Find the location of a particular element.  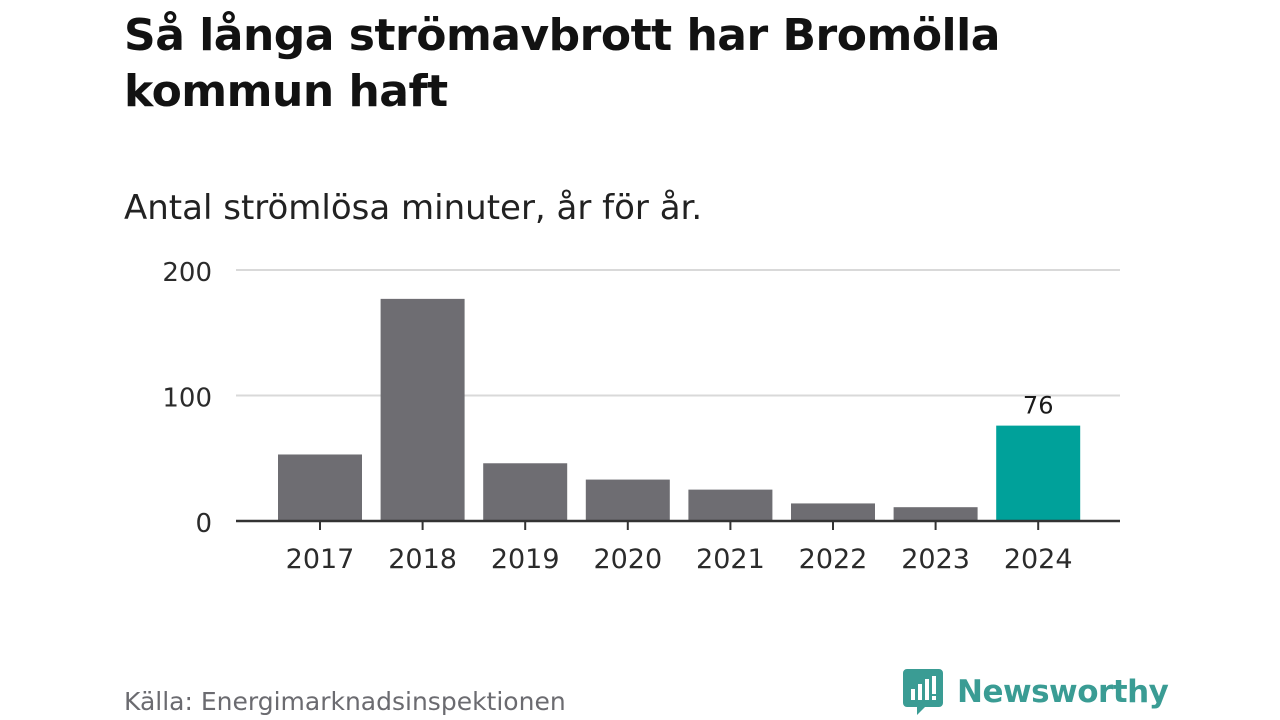

x-tick-label: 2021 is located at coordinates (730, 559).